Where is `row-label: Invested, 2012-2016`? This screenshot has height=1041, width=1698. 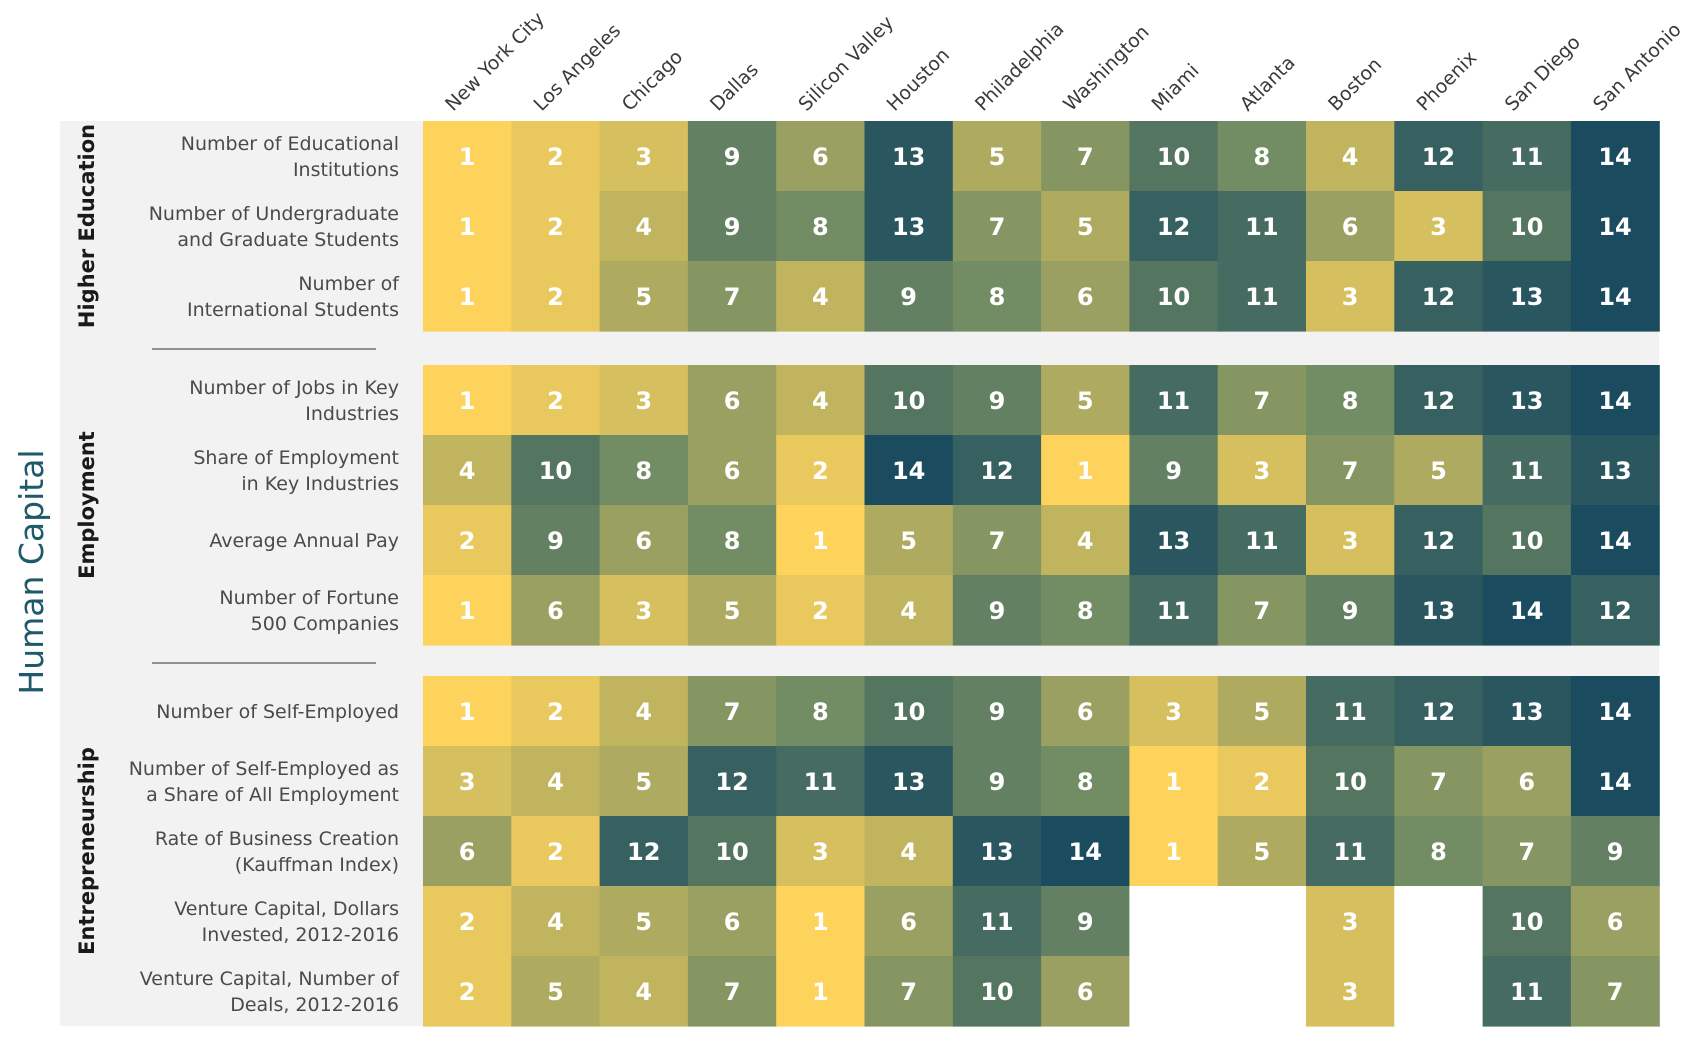
row-label: Invested, 2012-2016 is located at coordinates (300, 935).